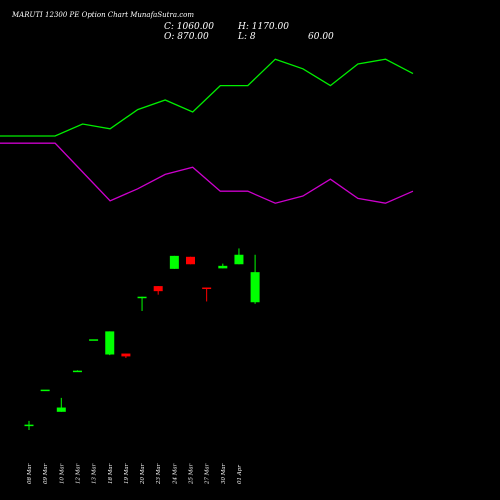 This screenshot has width=500, height=500. Describe the element at coordinates (240, 474) in the screenshot. I see `date-label: 01 Apr` at that location.